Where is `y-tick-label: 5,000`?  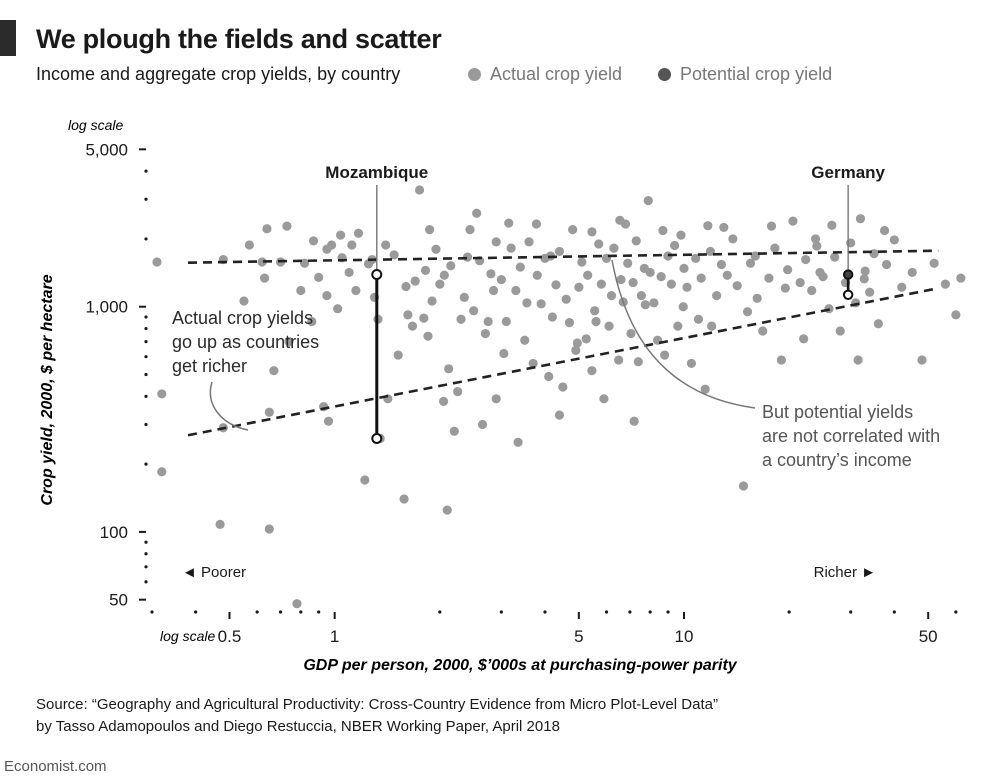
y-tick-label: 5,000 is located at coordinates (106, 149).